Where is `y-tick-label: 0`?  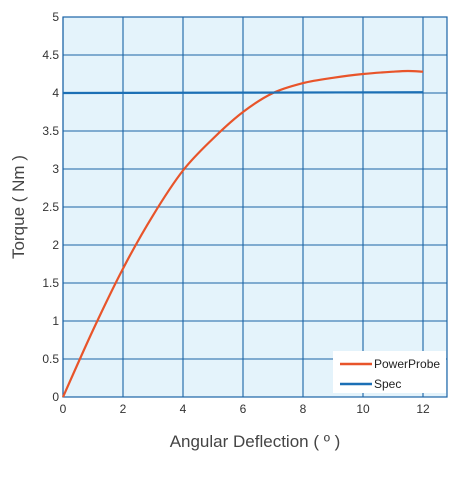 y-tick-label: 0 is located at coordinates (55, 397).